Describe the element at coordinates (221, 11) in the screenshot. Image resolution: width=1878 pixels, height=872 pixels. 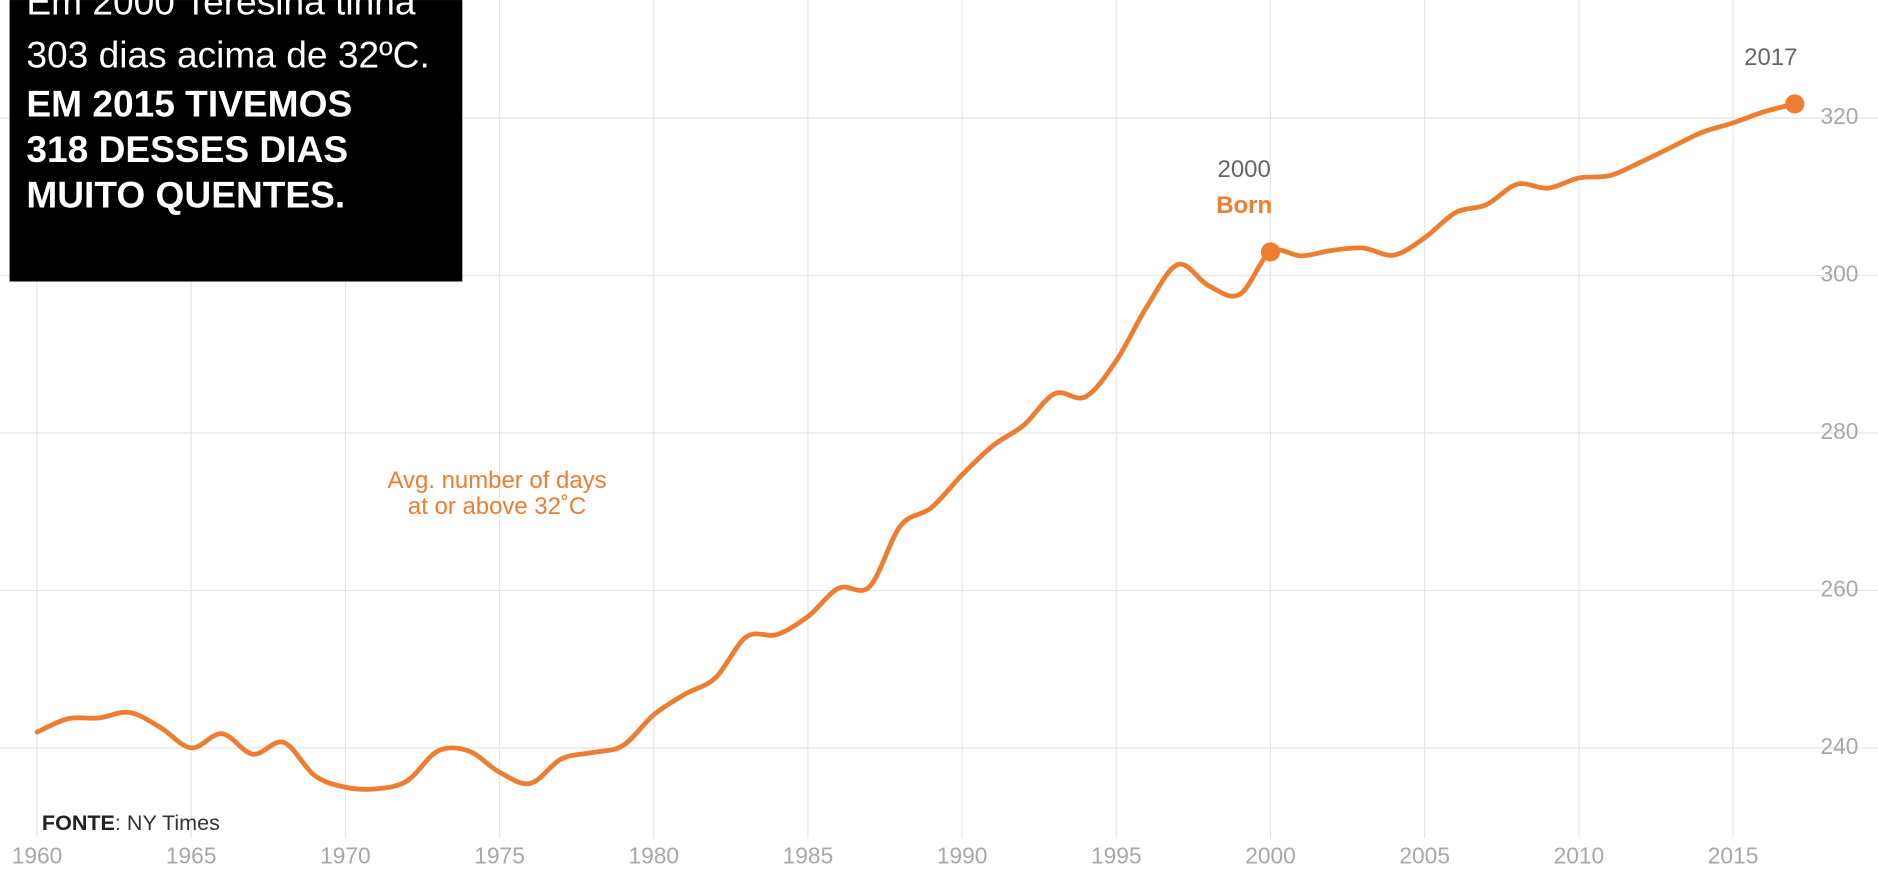
I see `callout-line: Em 2000 Teresina tinha` at that location.